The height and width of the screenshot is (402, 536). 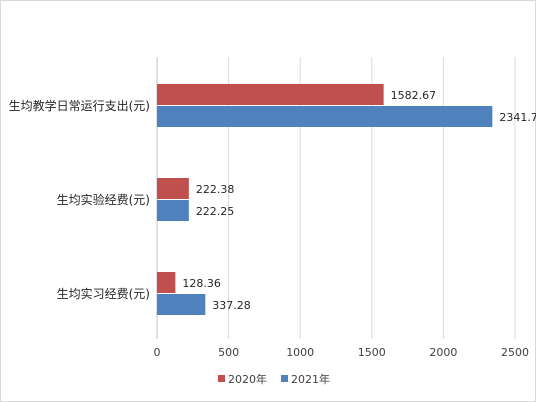 I want to click on x-tick-label: 500, so click(x=228, y=352).